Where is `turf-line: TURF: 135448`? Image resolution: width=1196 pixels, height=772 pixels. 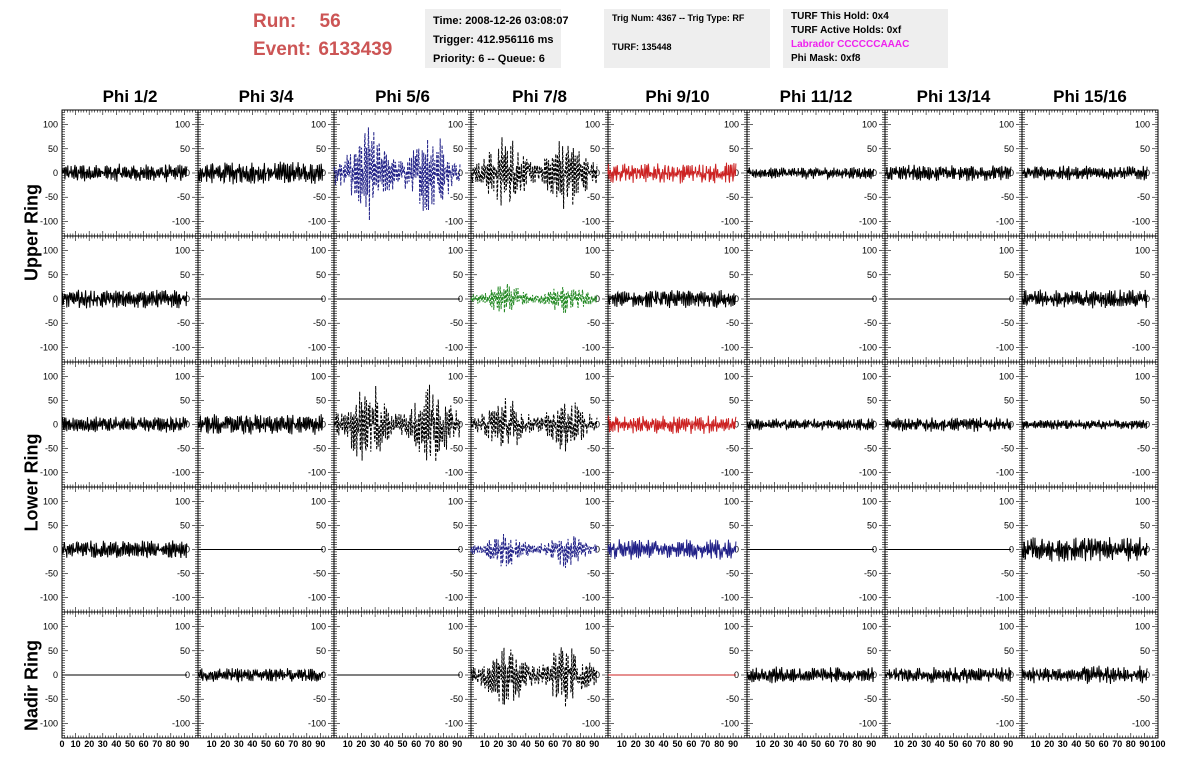 turf-line: TURF: 135448 is located at coordinates (642, 47).